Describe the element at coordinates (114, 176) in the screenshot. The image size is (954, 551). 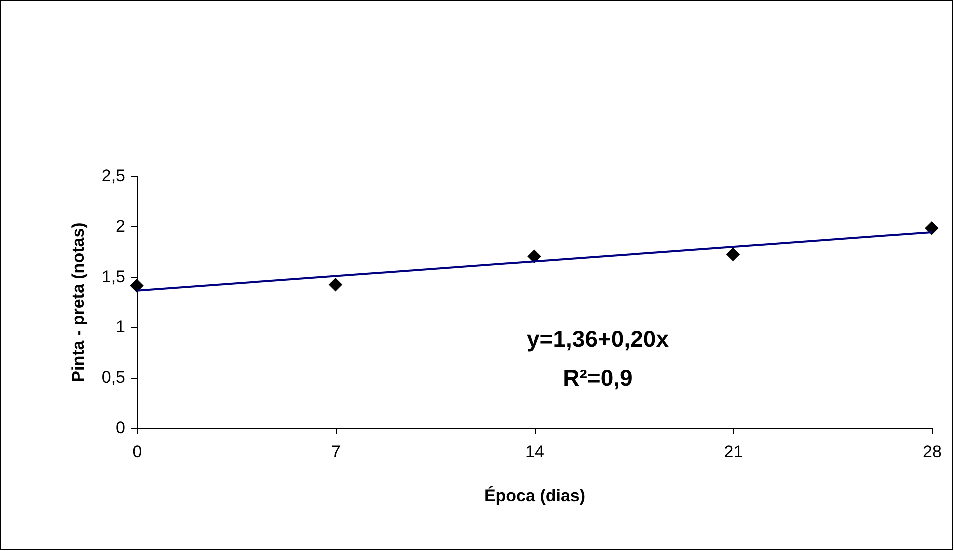
I see `y-tick-label: 2,5` at that location.